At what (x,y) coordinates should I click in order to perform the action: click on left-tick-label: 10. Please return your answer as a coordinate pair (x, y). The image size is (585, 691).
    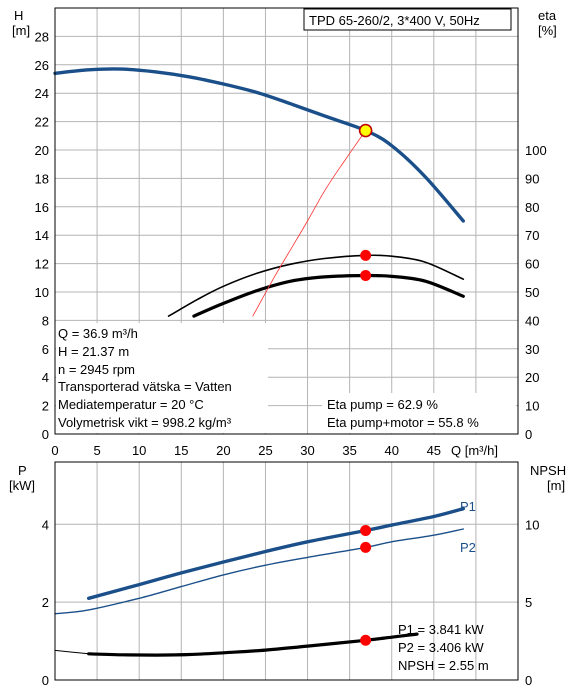
    Looking at the image, I should click on (42, 292).